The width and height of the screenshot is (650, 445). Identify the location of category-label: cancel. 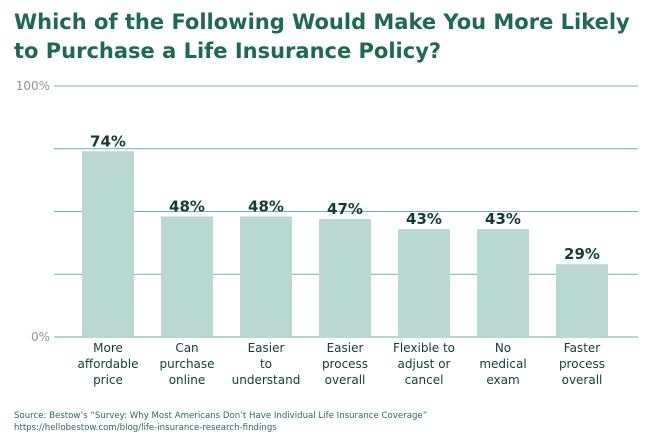
(424, 380).